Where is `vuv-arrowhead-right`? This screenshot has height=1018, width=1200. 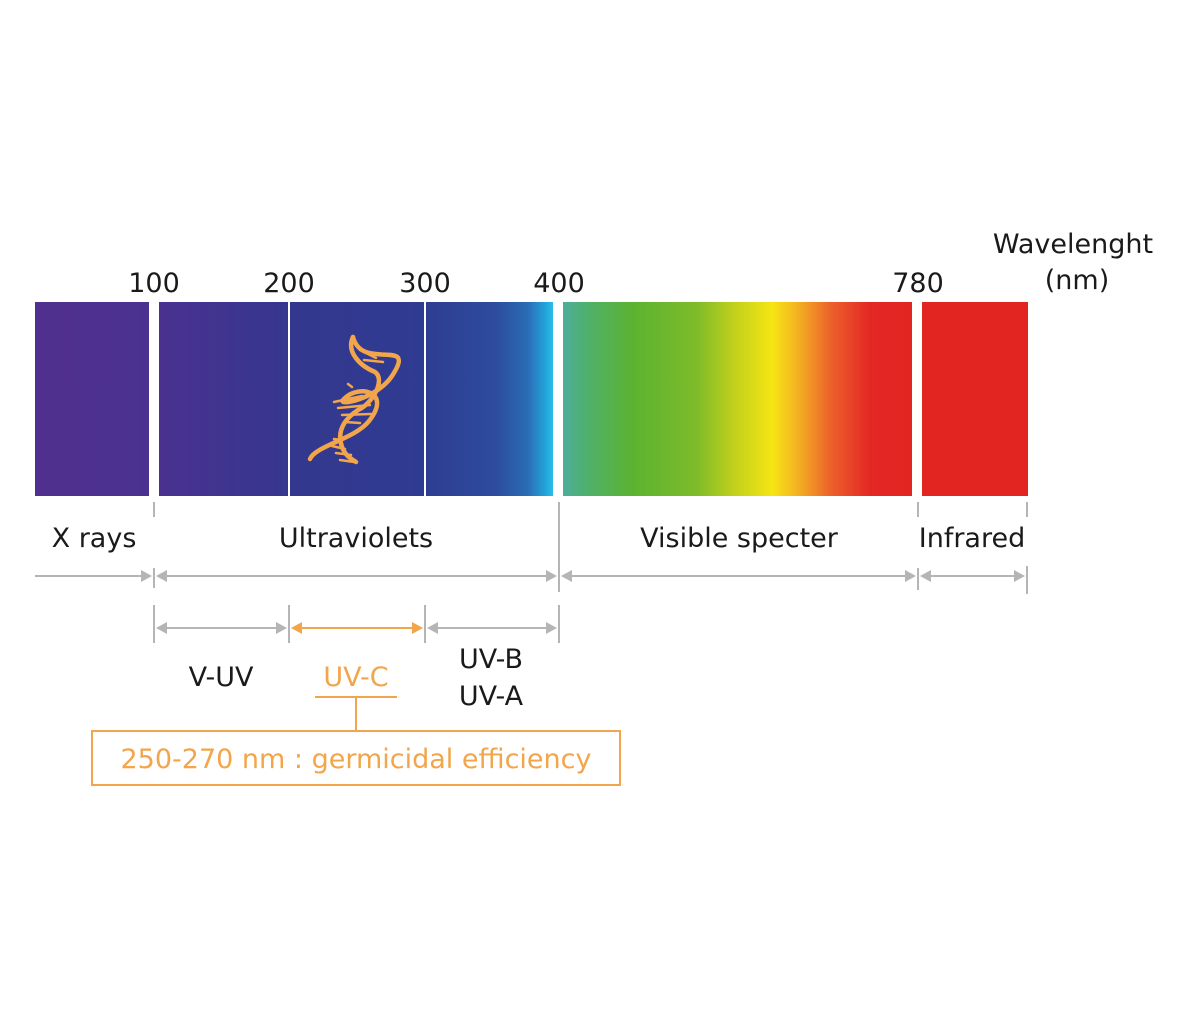 vuv-arrowhead-right is located at coordinates (281, 628).